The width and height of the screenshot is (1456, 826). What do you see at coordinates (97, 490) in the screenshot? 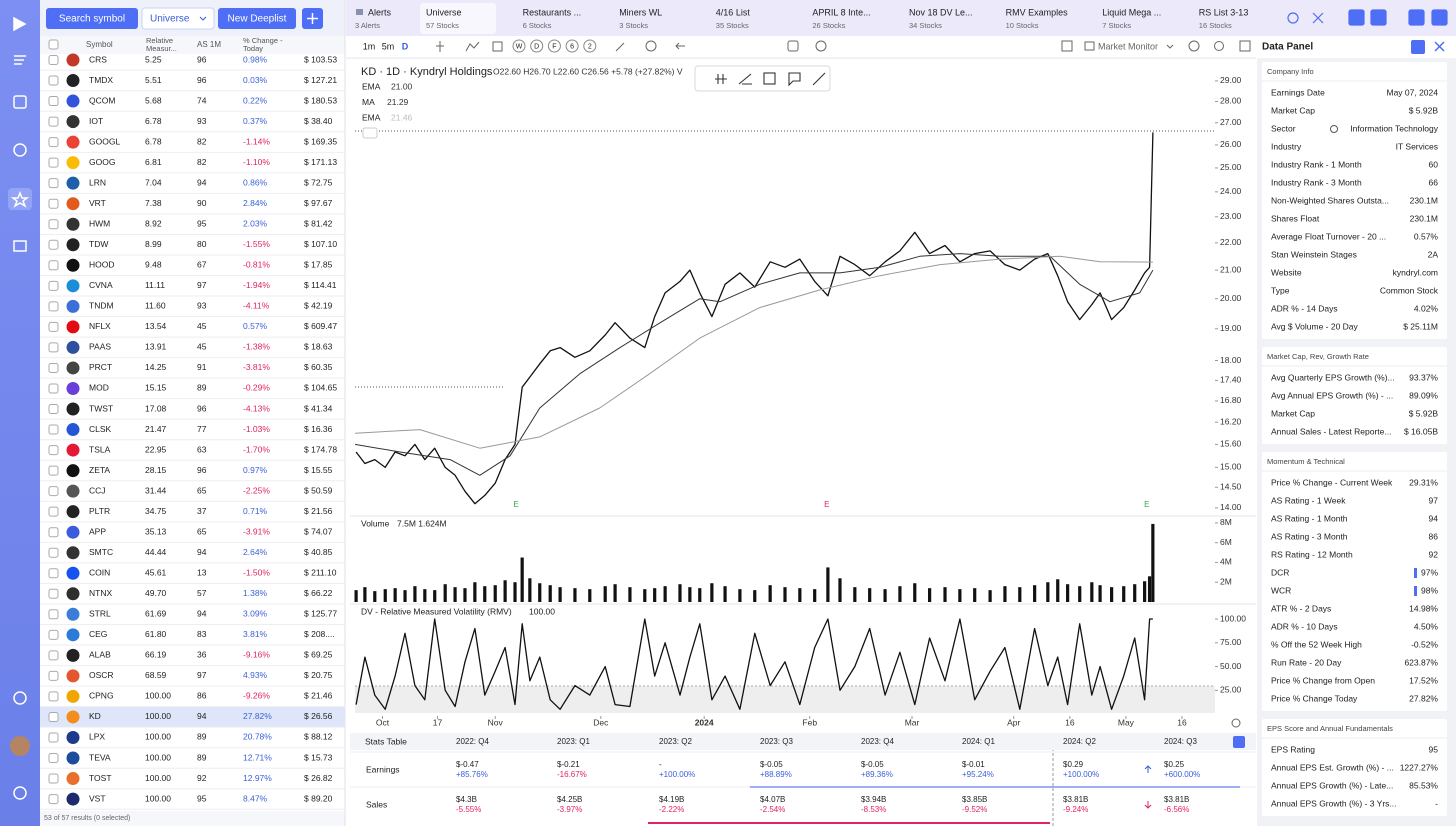
I see `symbol: CCJ` at bounding box center [97, 490].